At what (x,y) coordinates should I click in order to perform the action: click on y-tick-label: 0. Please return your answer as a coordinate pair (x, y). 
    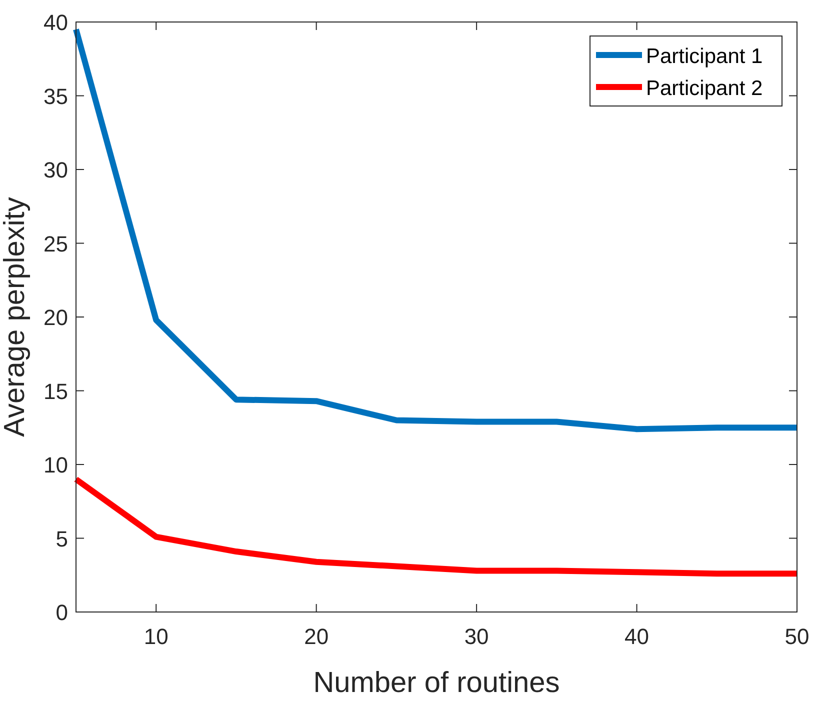
    Looking at the image, I should click on (62, 612).